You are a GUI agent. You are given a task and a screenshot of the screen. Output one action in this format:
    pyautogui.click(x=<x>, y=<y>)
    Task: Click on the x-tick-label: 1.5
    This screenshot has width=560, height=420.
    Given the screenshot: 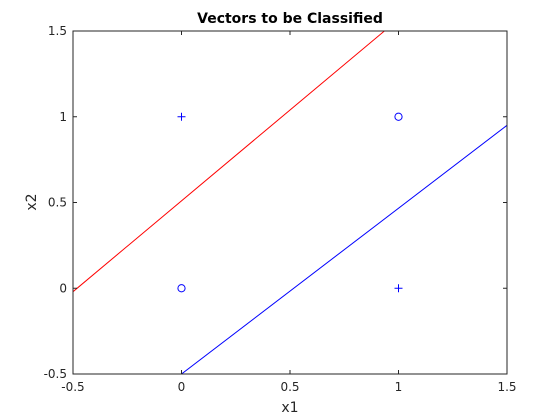 What is the action you would take?
    pyautogui.click(x=506, y=387)
    